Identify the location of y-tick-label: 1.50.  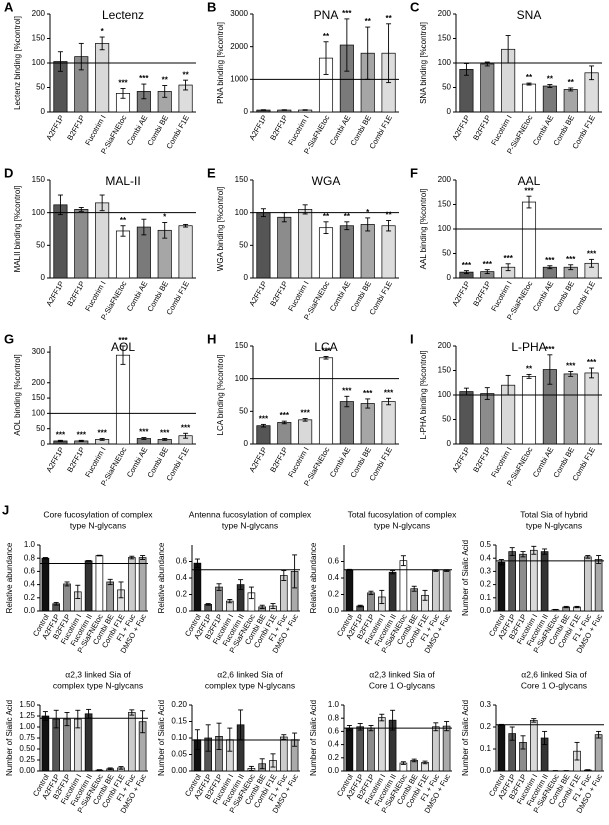
(27, 704).